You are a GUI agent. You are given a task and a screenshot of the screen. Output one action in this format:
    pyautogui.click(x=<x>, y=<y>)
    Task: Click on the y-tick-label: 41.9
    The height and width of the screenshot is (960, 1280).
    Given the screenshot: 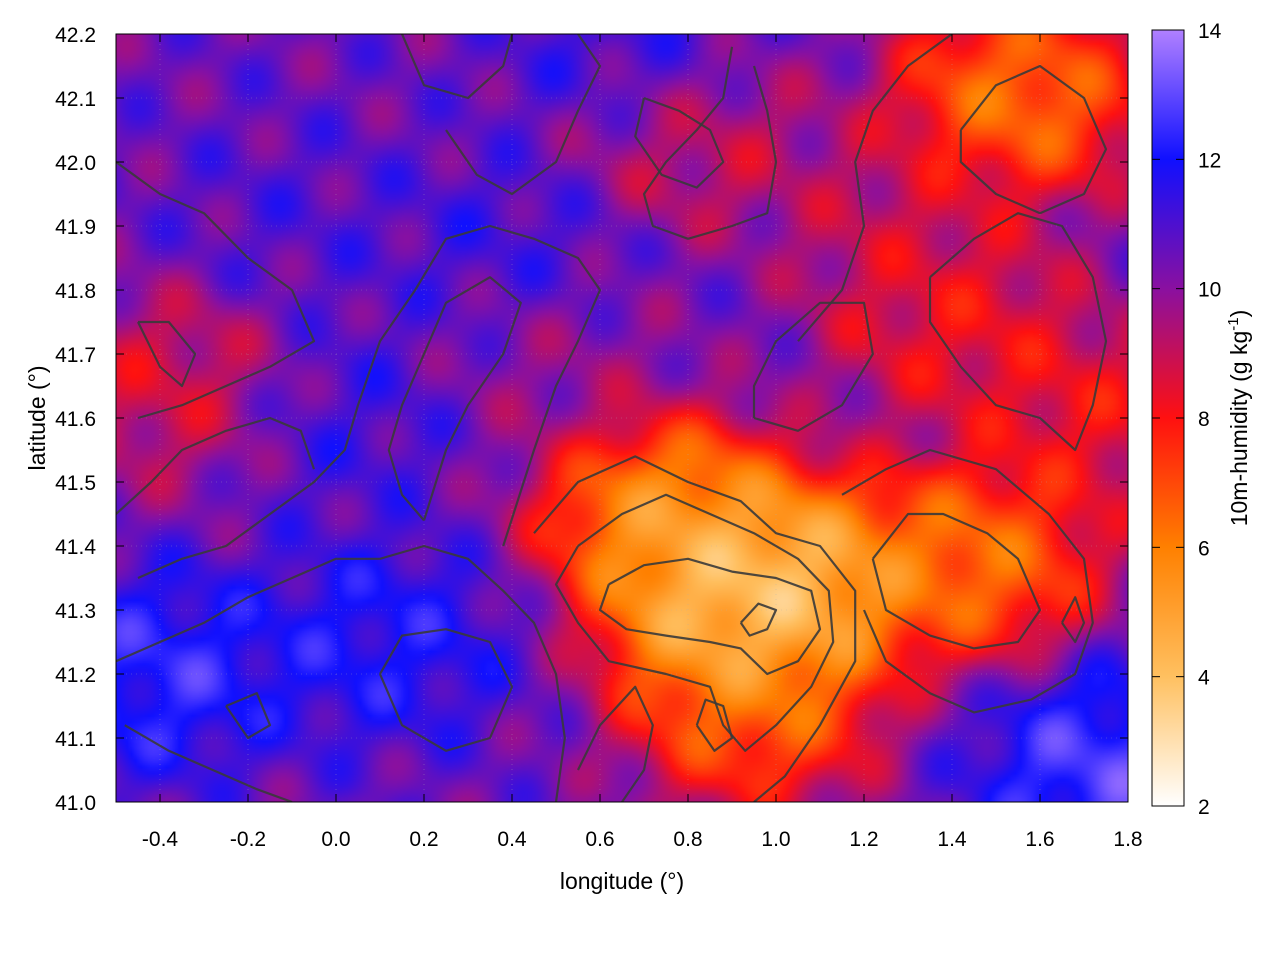 What is the action you would take?
    pyautogui.click(x=75, y=227)
    